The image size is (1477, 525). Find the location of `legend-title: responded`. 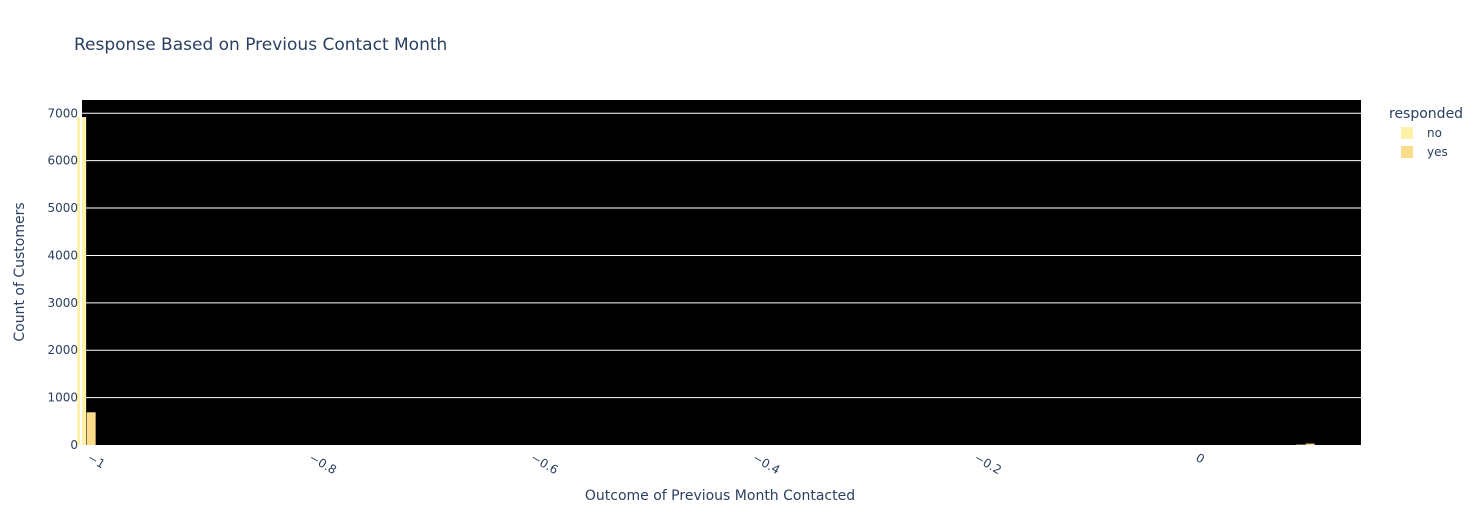

legend-title: responded is located at coordinates (1426, 114).